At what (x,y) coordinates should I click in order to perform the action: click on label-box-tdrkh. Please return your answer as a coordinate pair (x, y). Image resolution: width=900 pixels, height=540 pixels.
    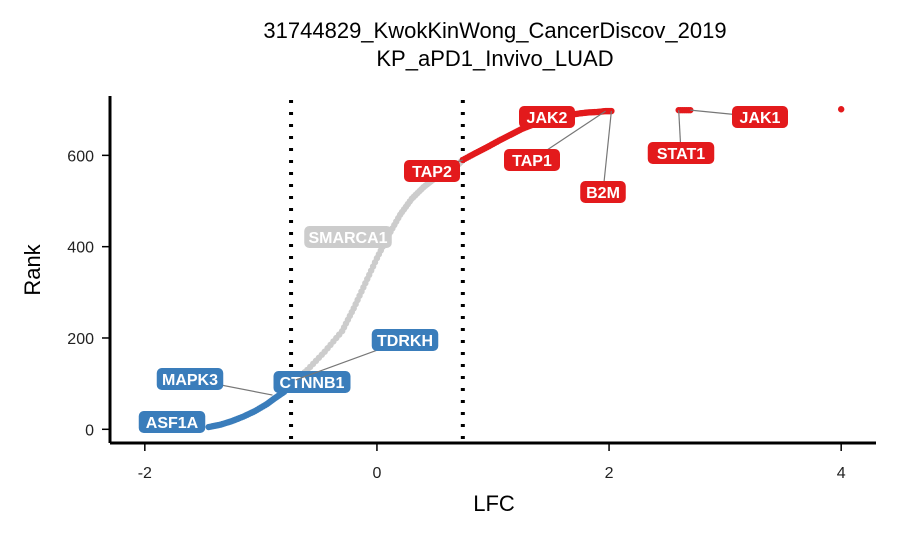
    Looking at the image, I should click on (405, 340).